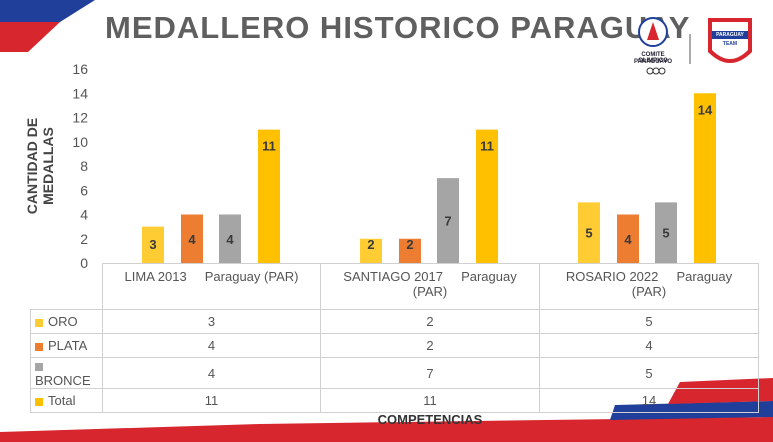 This screenshot has height=442, width=773. Describe the element at coordinates (155, 276) in the screenshot. I see `category-label-0-a: LIMA 2013` at that location.